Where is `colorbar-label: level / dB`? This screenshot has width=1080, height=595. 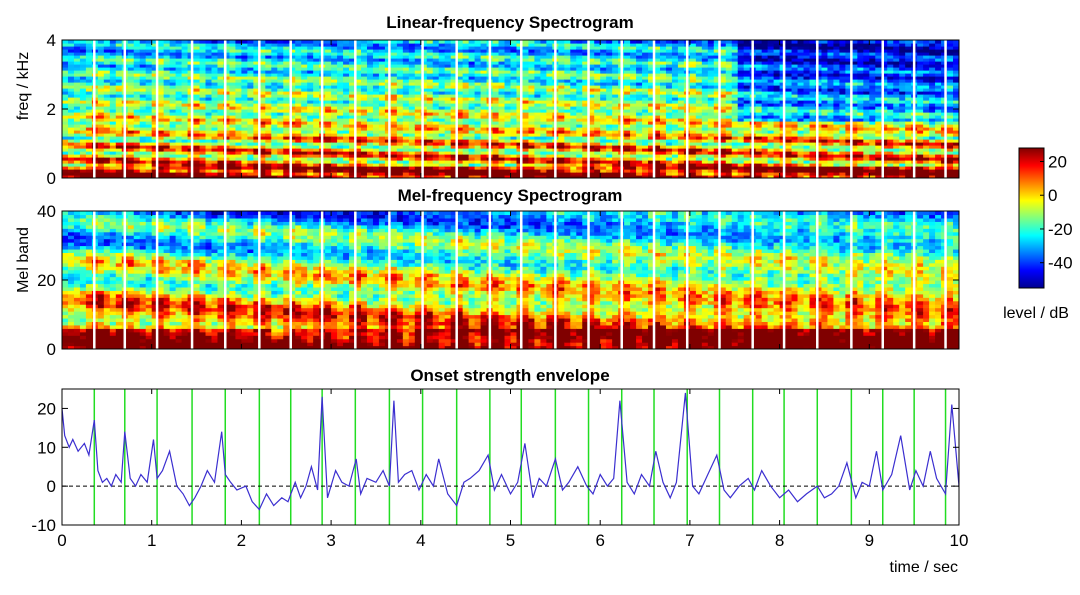
colorbar-label: level / dB is located at coordinates (1036, 313).